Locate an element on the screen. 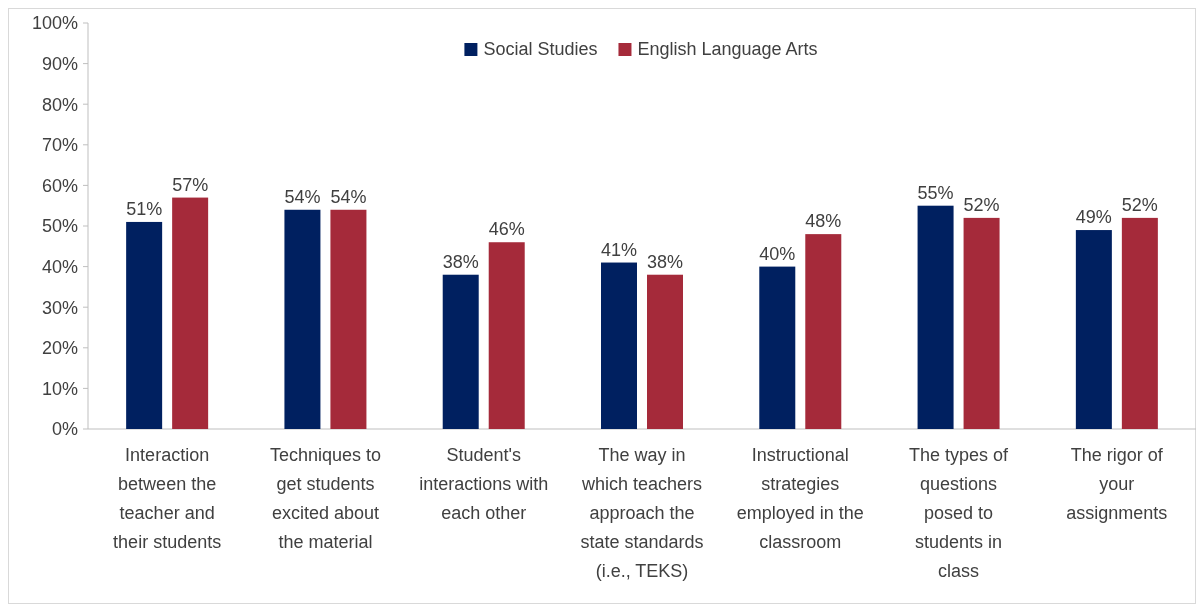  x-tick-label: Instructional strategies employed in the classroom is located at coordinates (800, 498).